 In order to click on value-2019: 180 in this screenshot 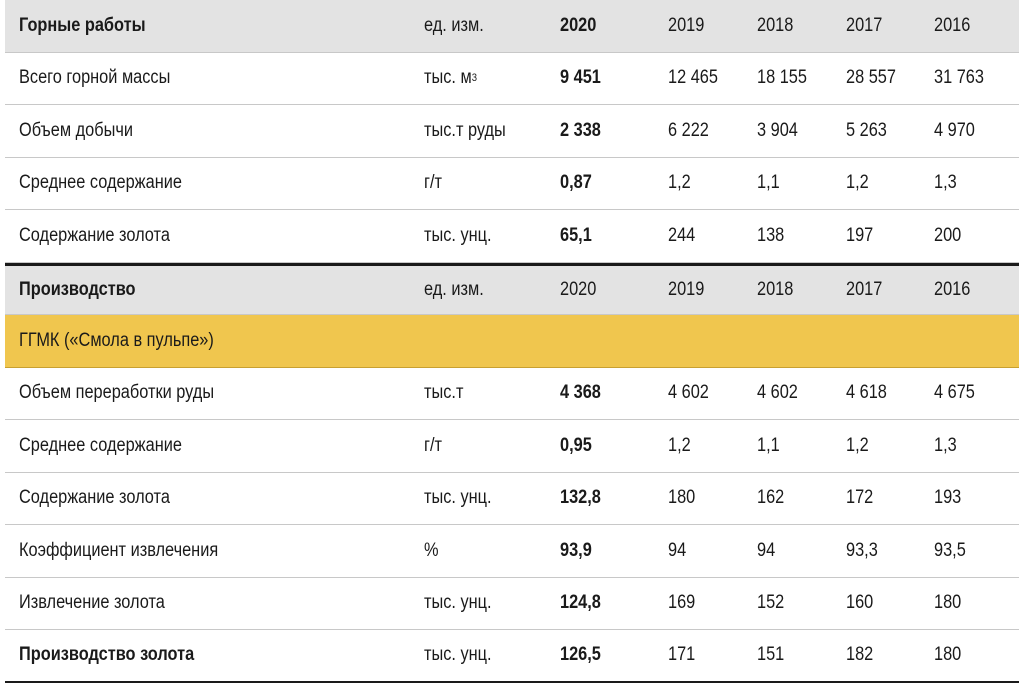, I will do `click(682, 498)`.